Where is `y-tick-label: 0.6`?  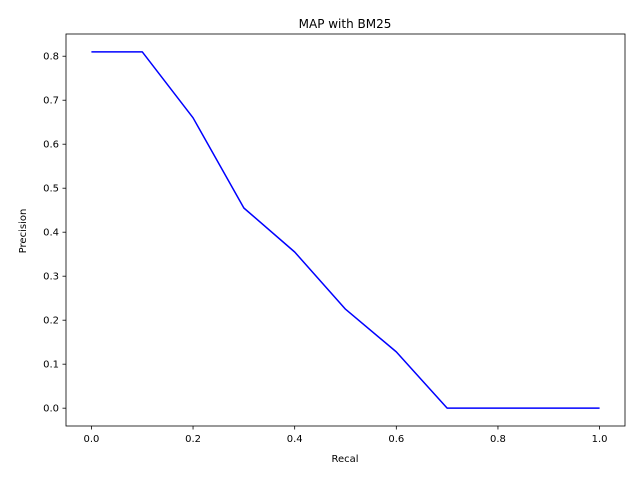
y-tick-label: 0.6 is located at coordinates (51, 145).